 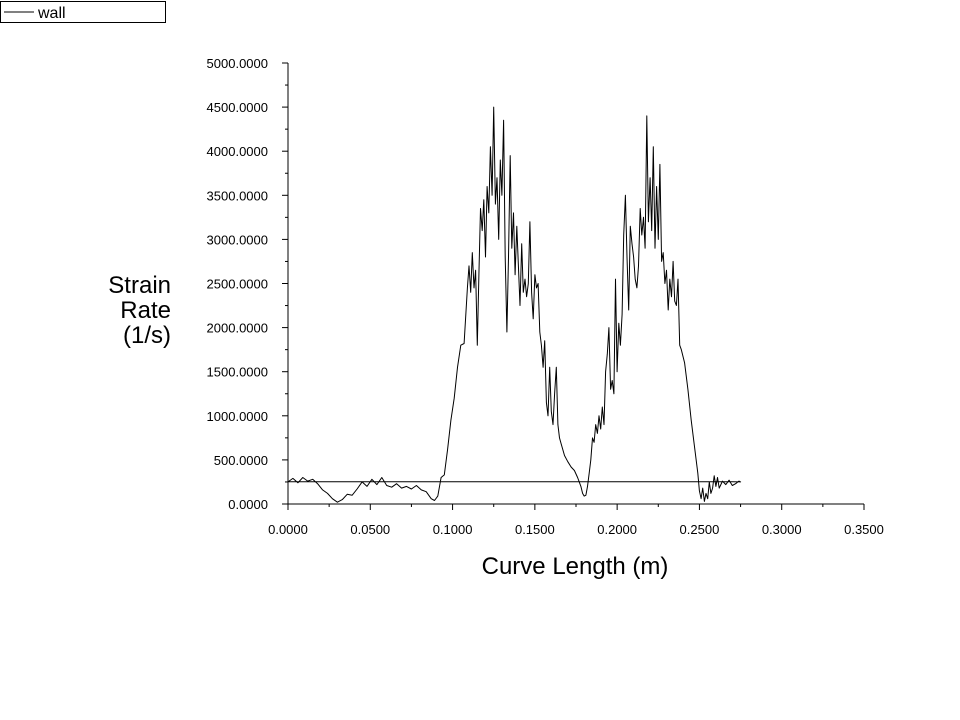 What do you see at coordinates (782, 529) in the screenshot?
I see `x-tick-label: 0.3000` at bounding box center [782, 529].